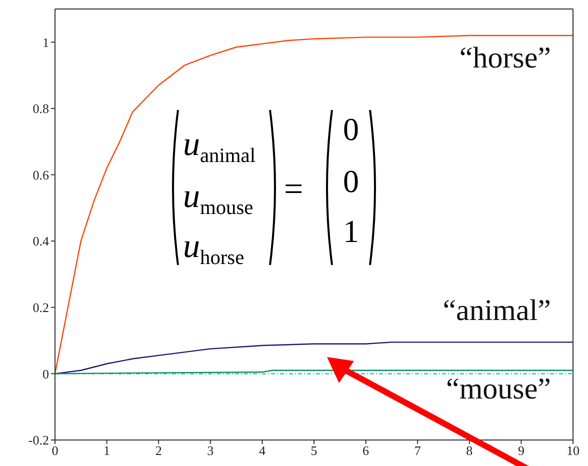 This screenshot has width=588, height=466. I want to click on x-tick-label: 9, so click(521, 450).